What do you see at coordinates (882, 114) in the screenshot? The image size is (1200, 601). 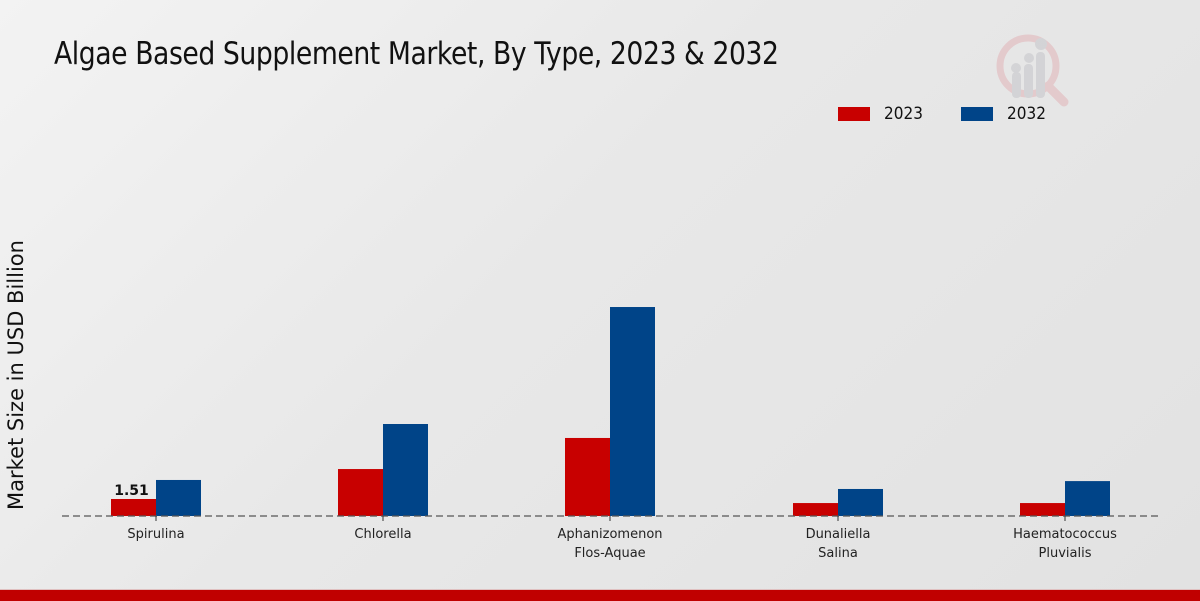 I see `legend-item-2023: 2023` at bounding box center [882, 114].